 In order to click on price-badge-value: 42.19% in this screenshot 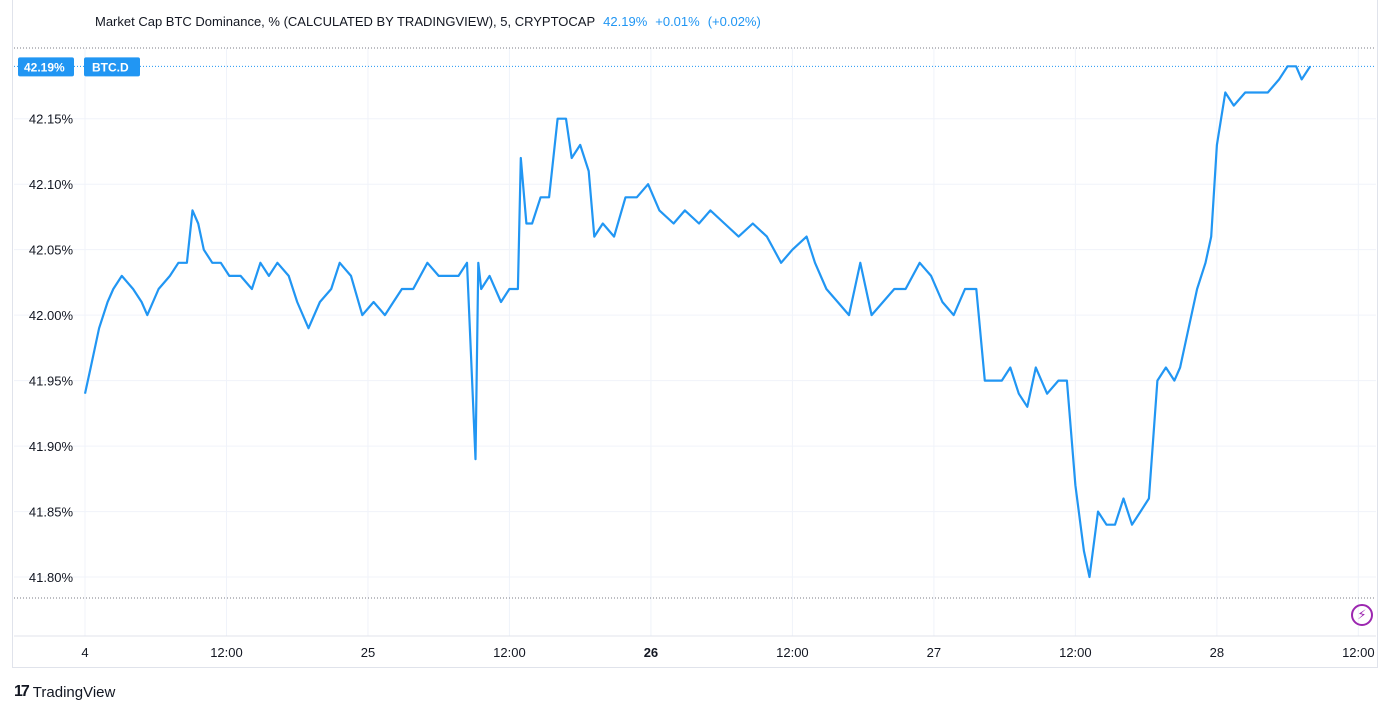, I will do `click(44, 67)`.